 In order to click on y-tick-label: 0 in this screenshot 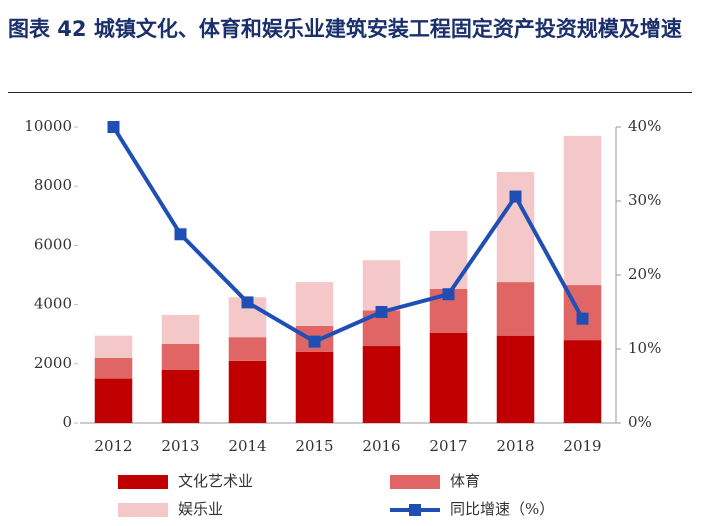, I will do `click(67, 422)`.